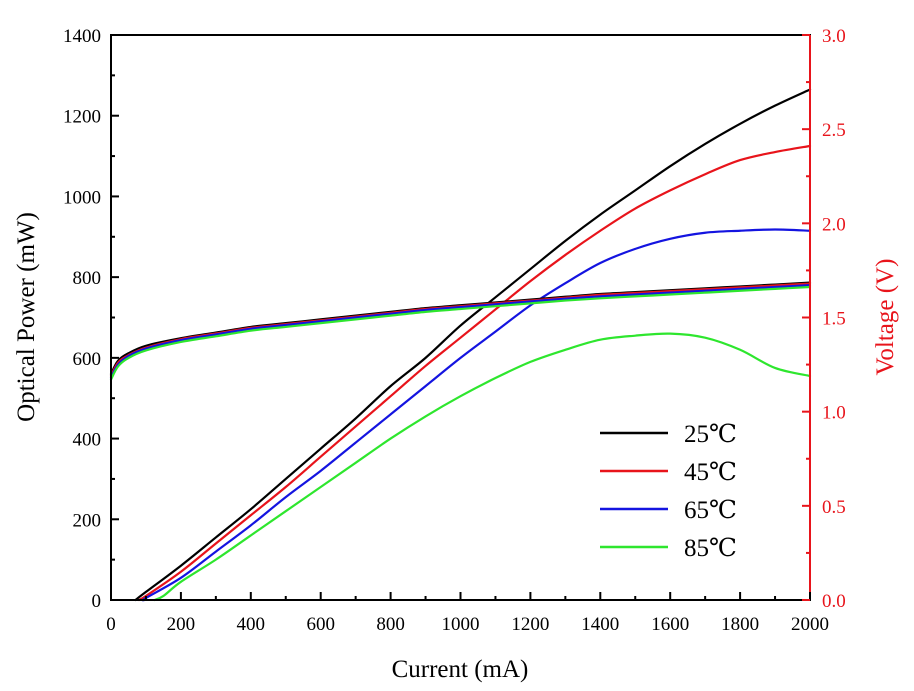  I want to click on y-tick-label: 600, so click(87, 359).